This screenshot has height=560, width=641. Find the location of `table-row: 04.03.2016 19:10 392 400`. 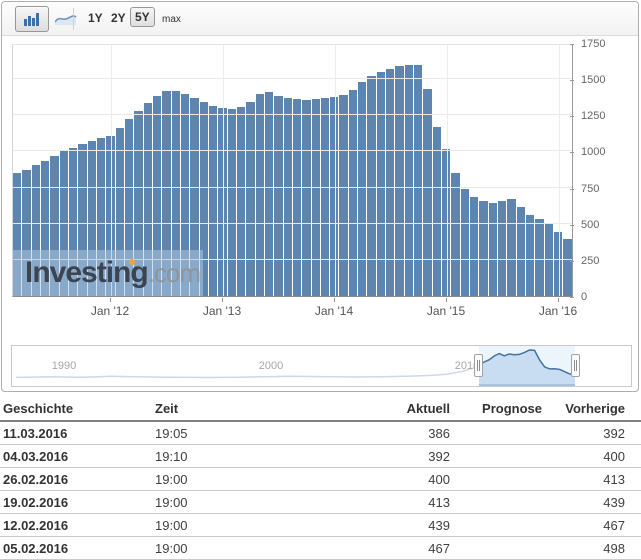

table-row: 04.03.2016 19:10 392 400 is located at coordinates (320, 456).